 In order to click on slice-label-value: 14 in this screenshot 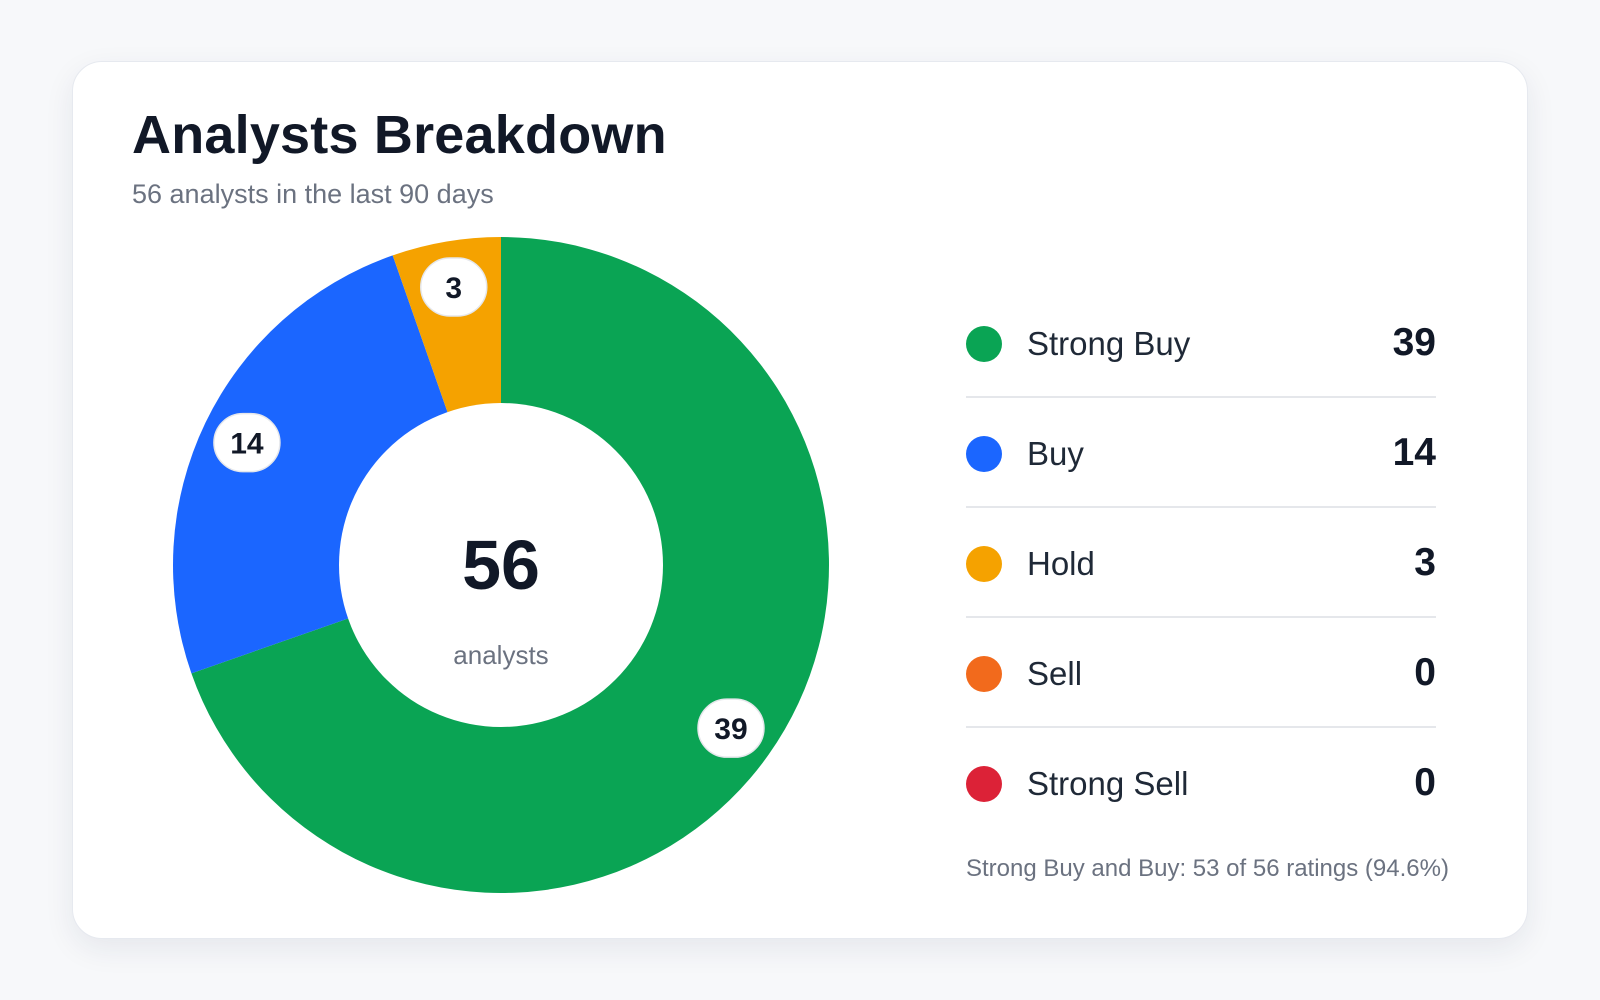, I will do `click(247, 444)`.